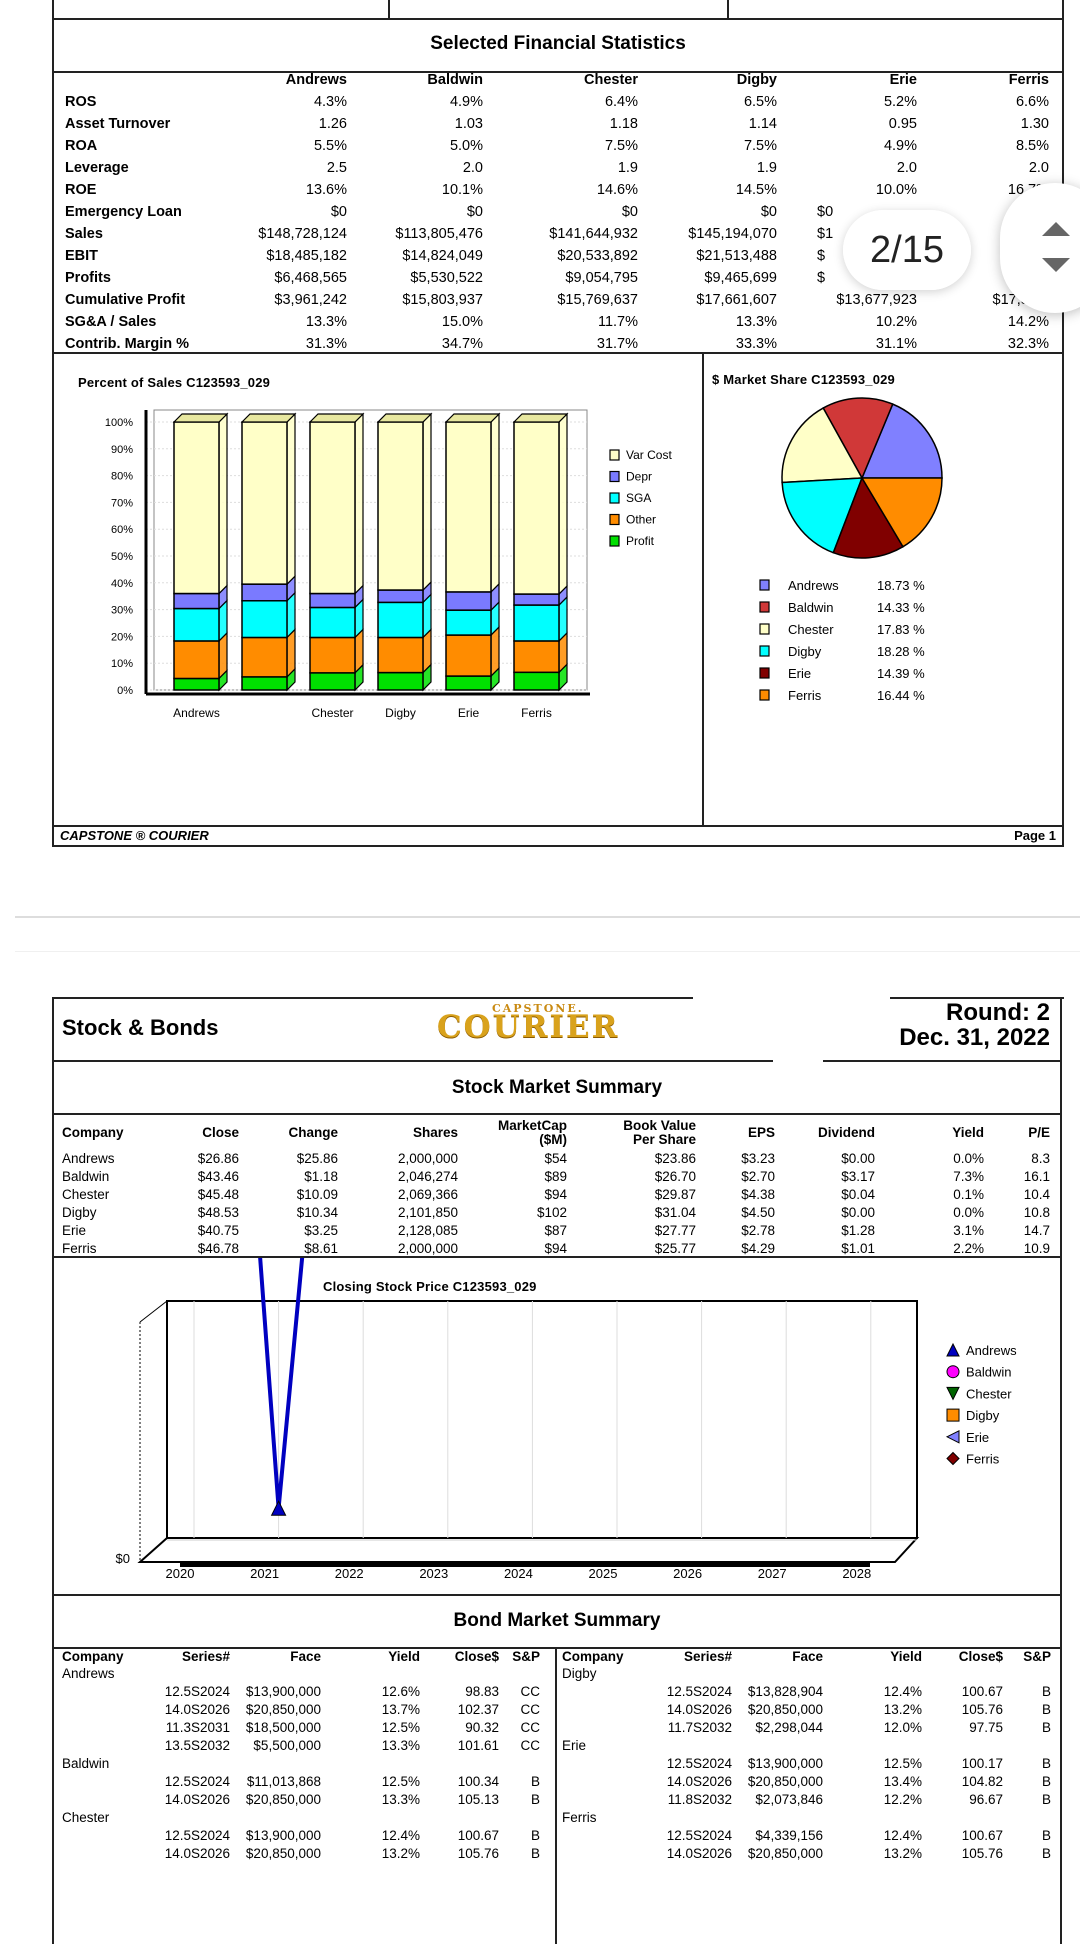  I want to click on bond-value: $13,828,904, so click(785, 1691).